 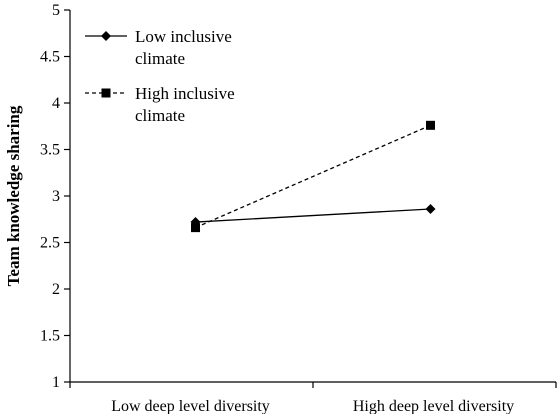 What do you see at coordinates (50, 150) in the screenshot?
I see `y-tick-label: 3.5` at bounding box center [50, 150].